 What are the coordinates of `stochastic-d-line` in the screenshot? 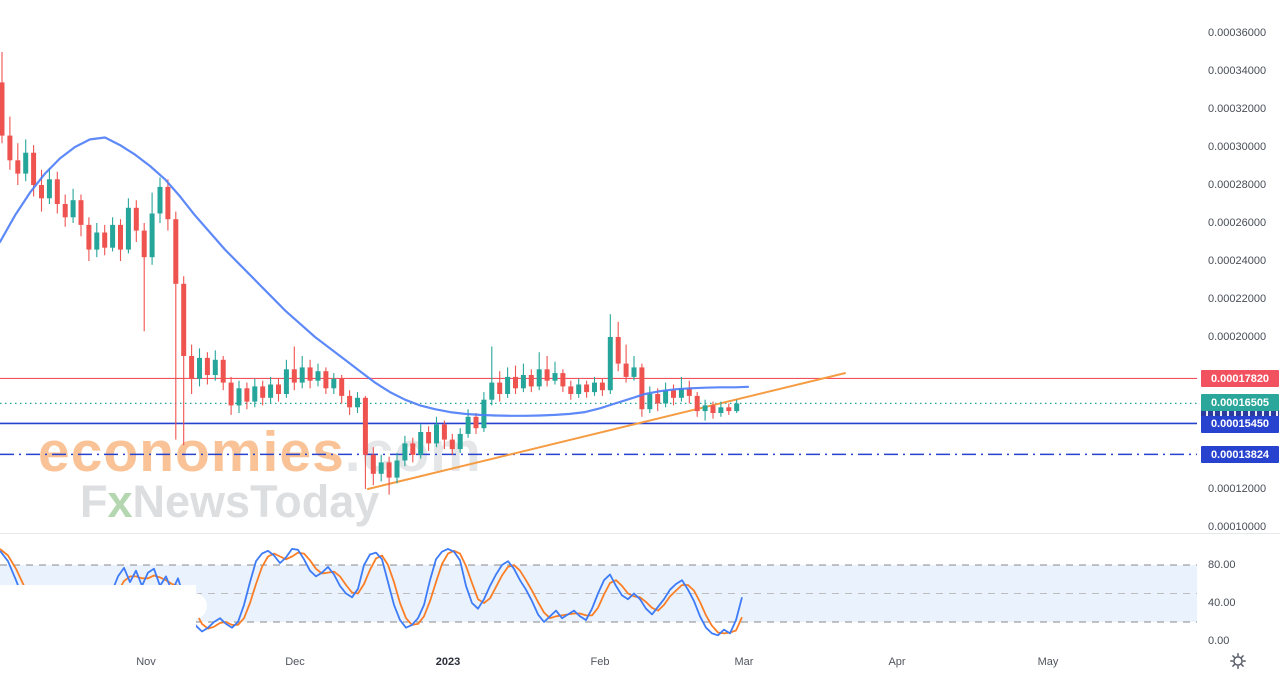 It's located at (371, 591).